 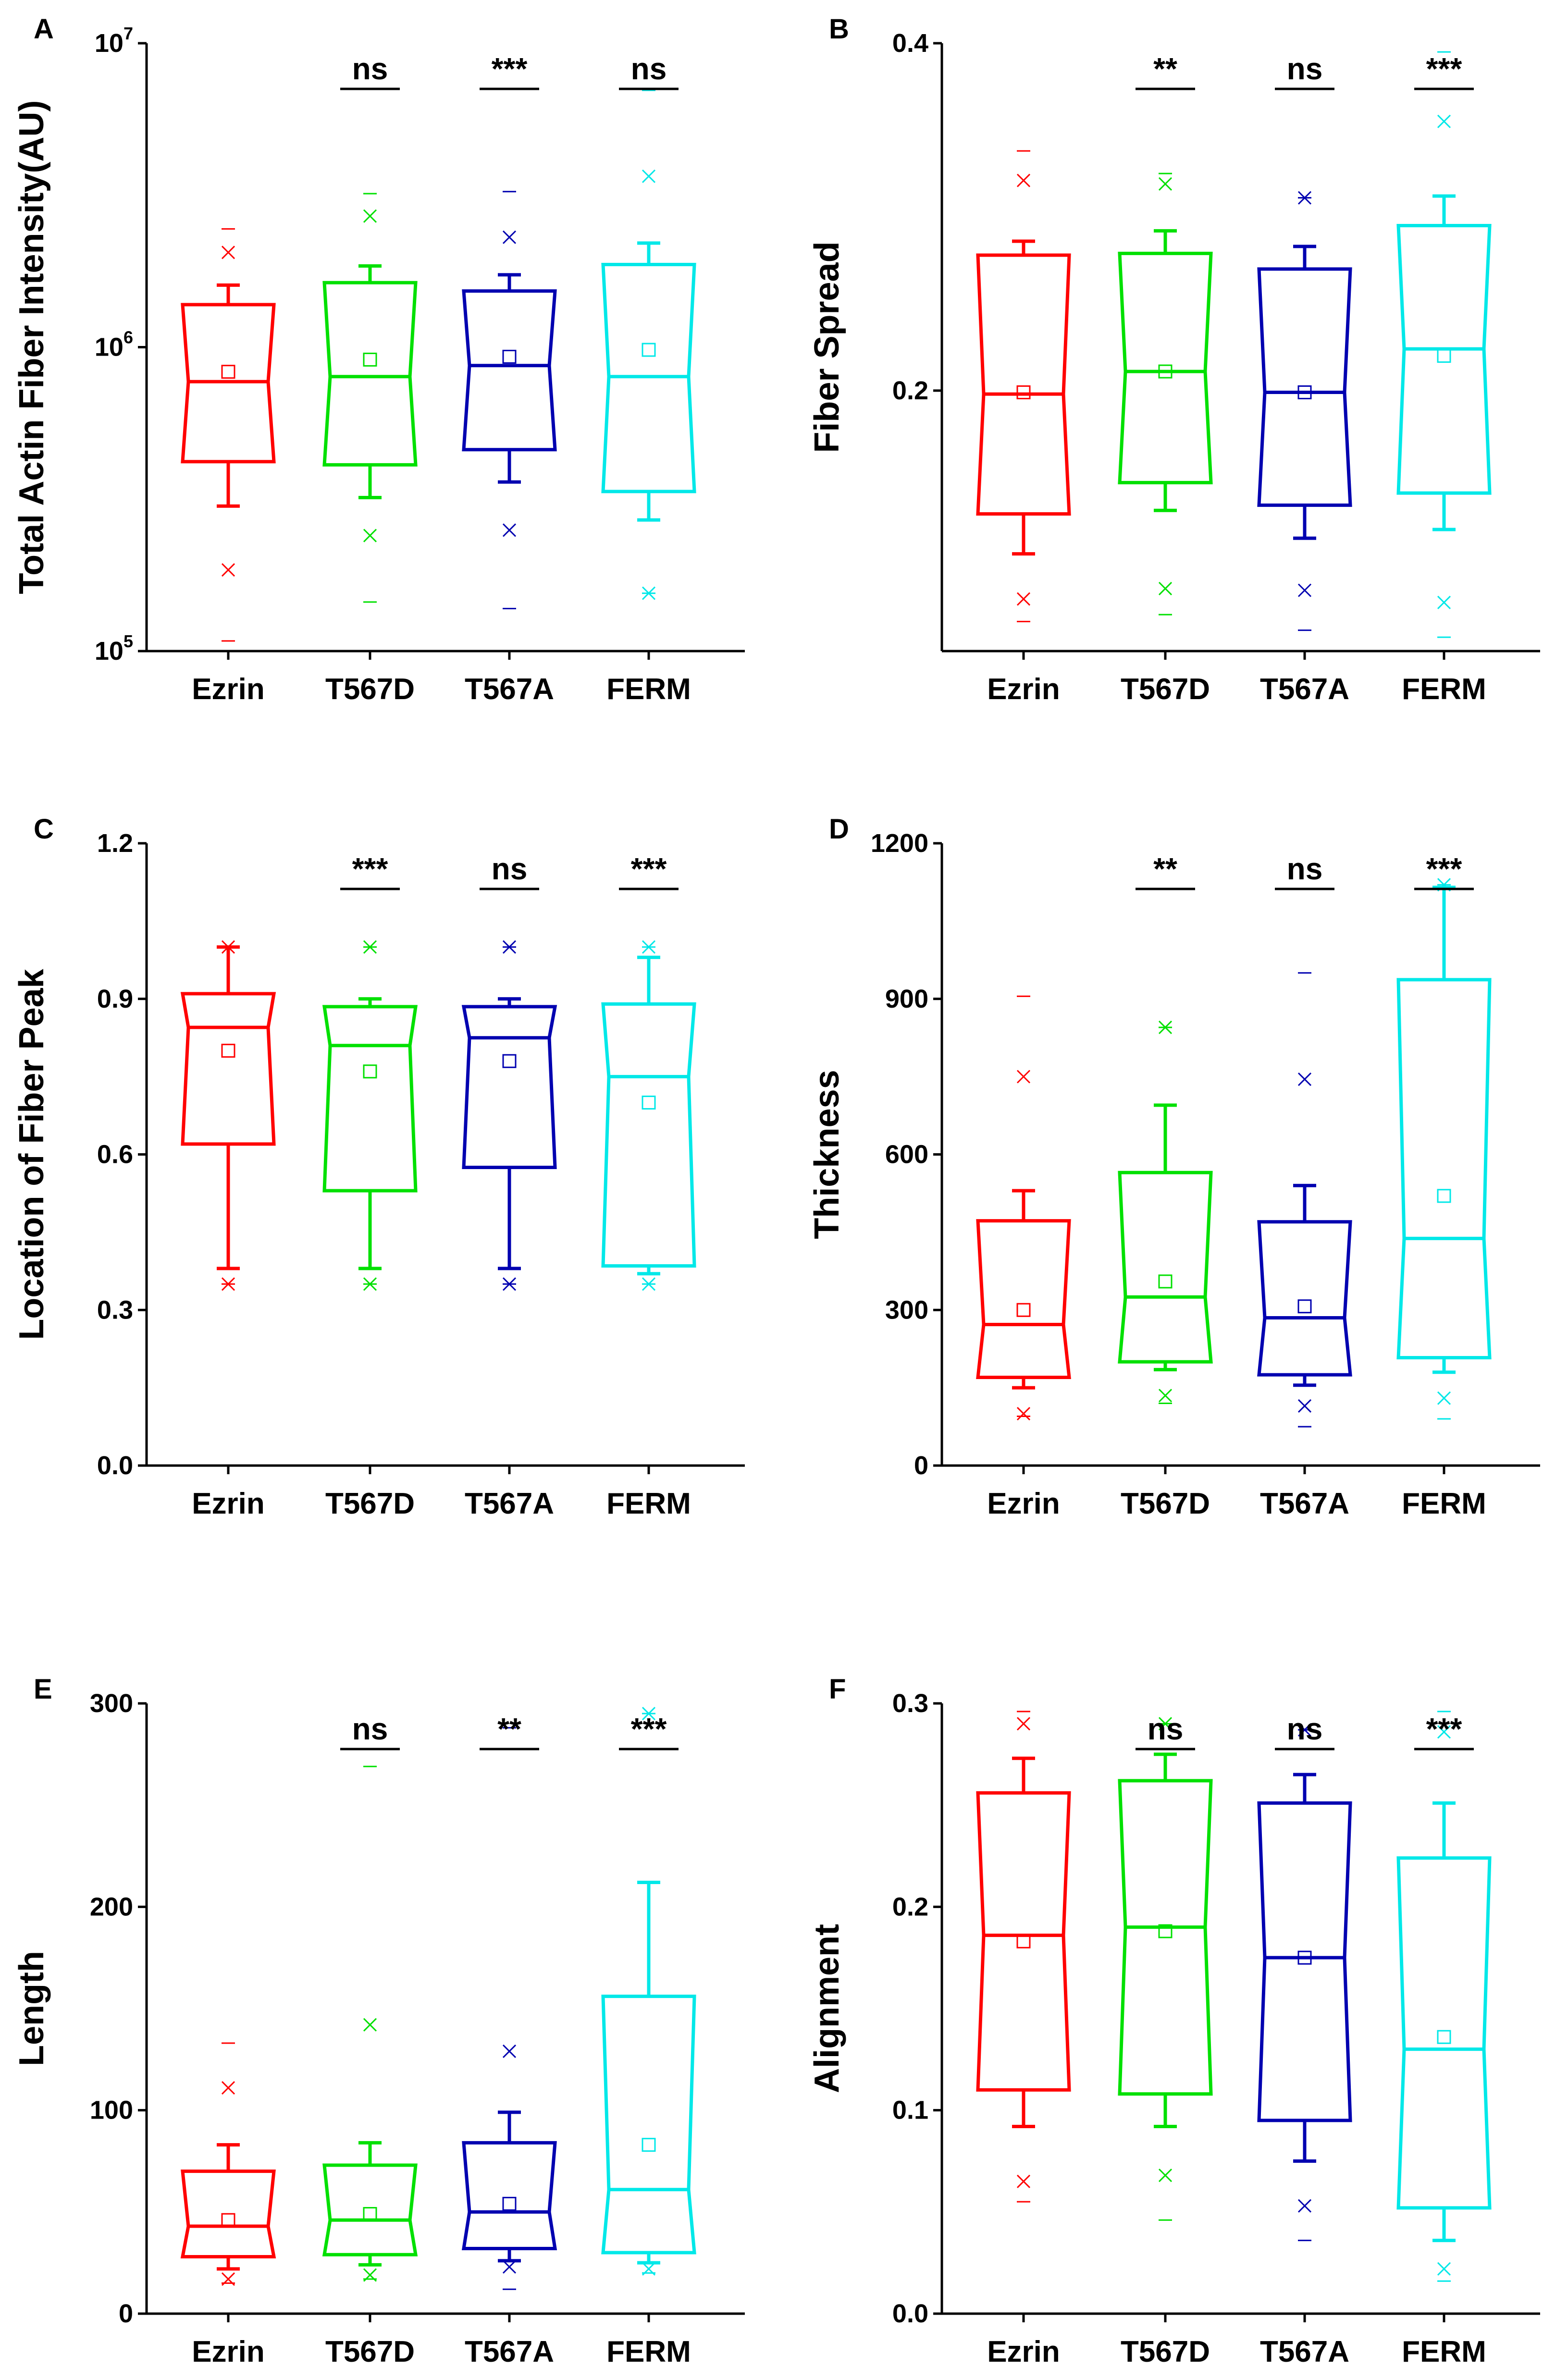 What do you see at coordinates (114, 345) in the screenshot?
I see `y-tick-label: 10⁶` at bounding box center [114, 345].